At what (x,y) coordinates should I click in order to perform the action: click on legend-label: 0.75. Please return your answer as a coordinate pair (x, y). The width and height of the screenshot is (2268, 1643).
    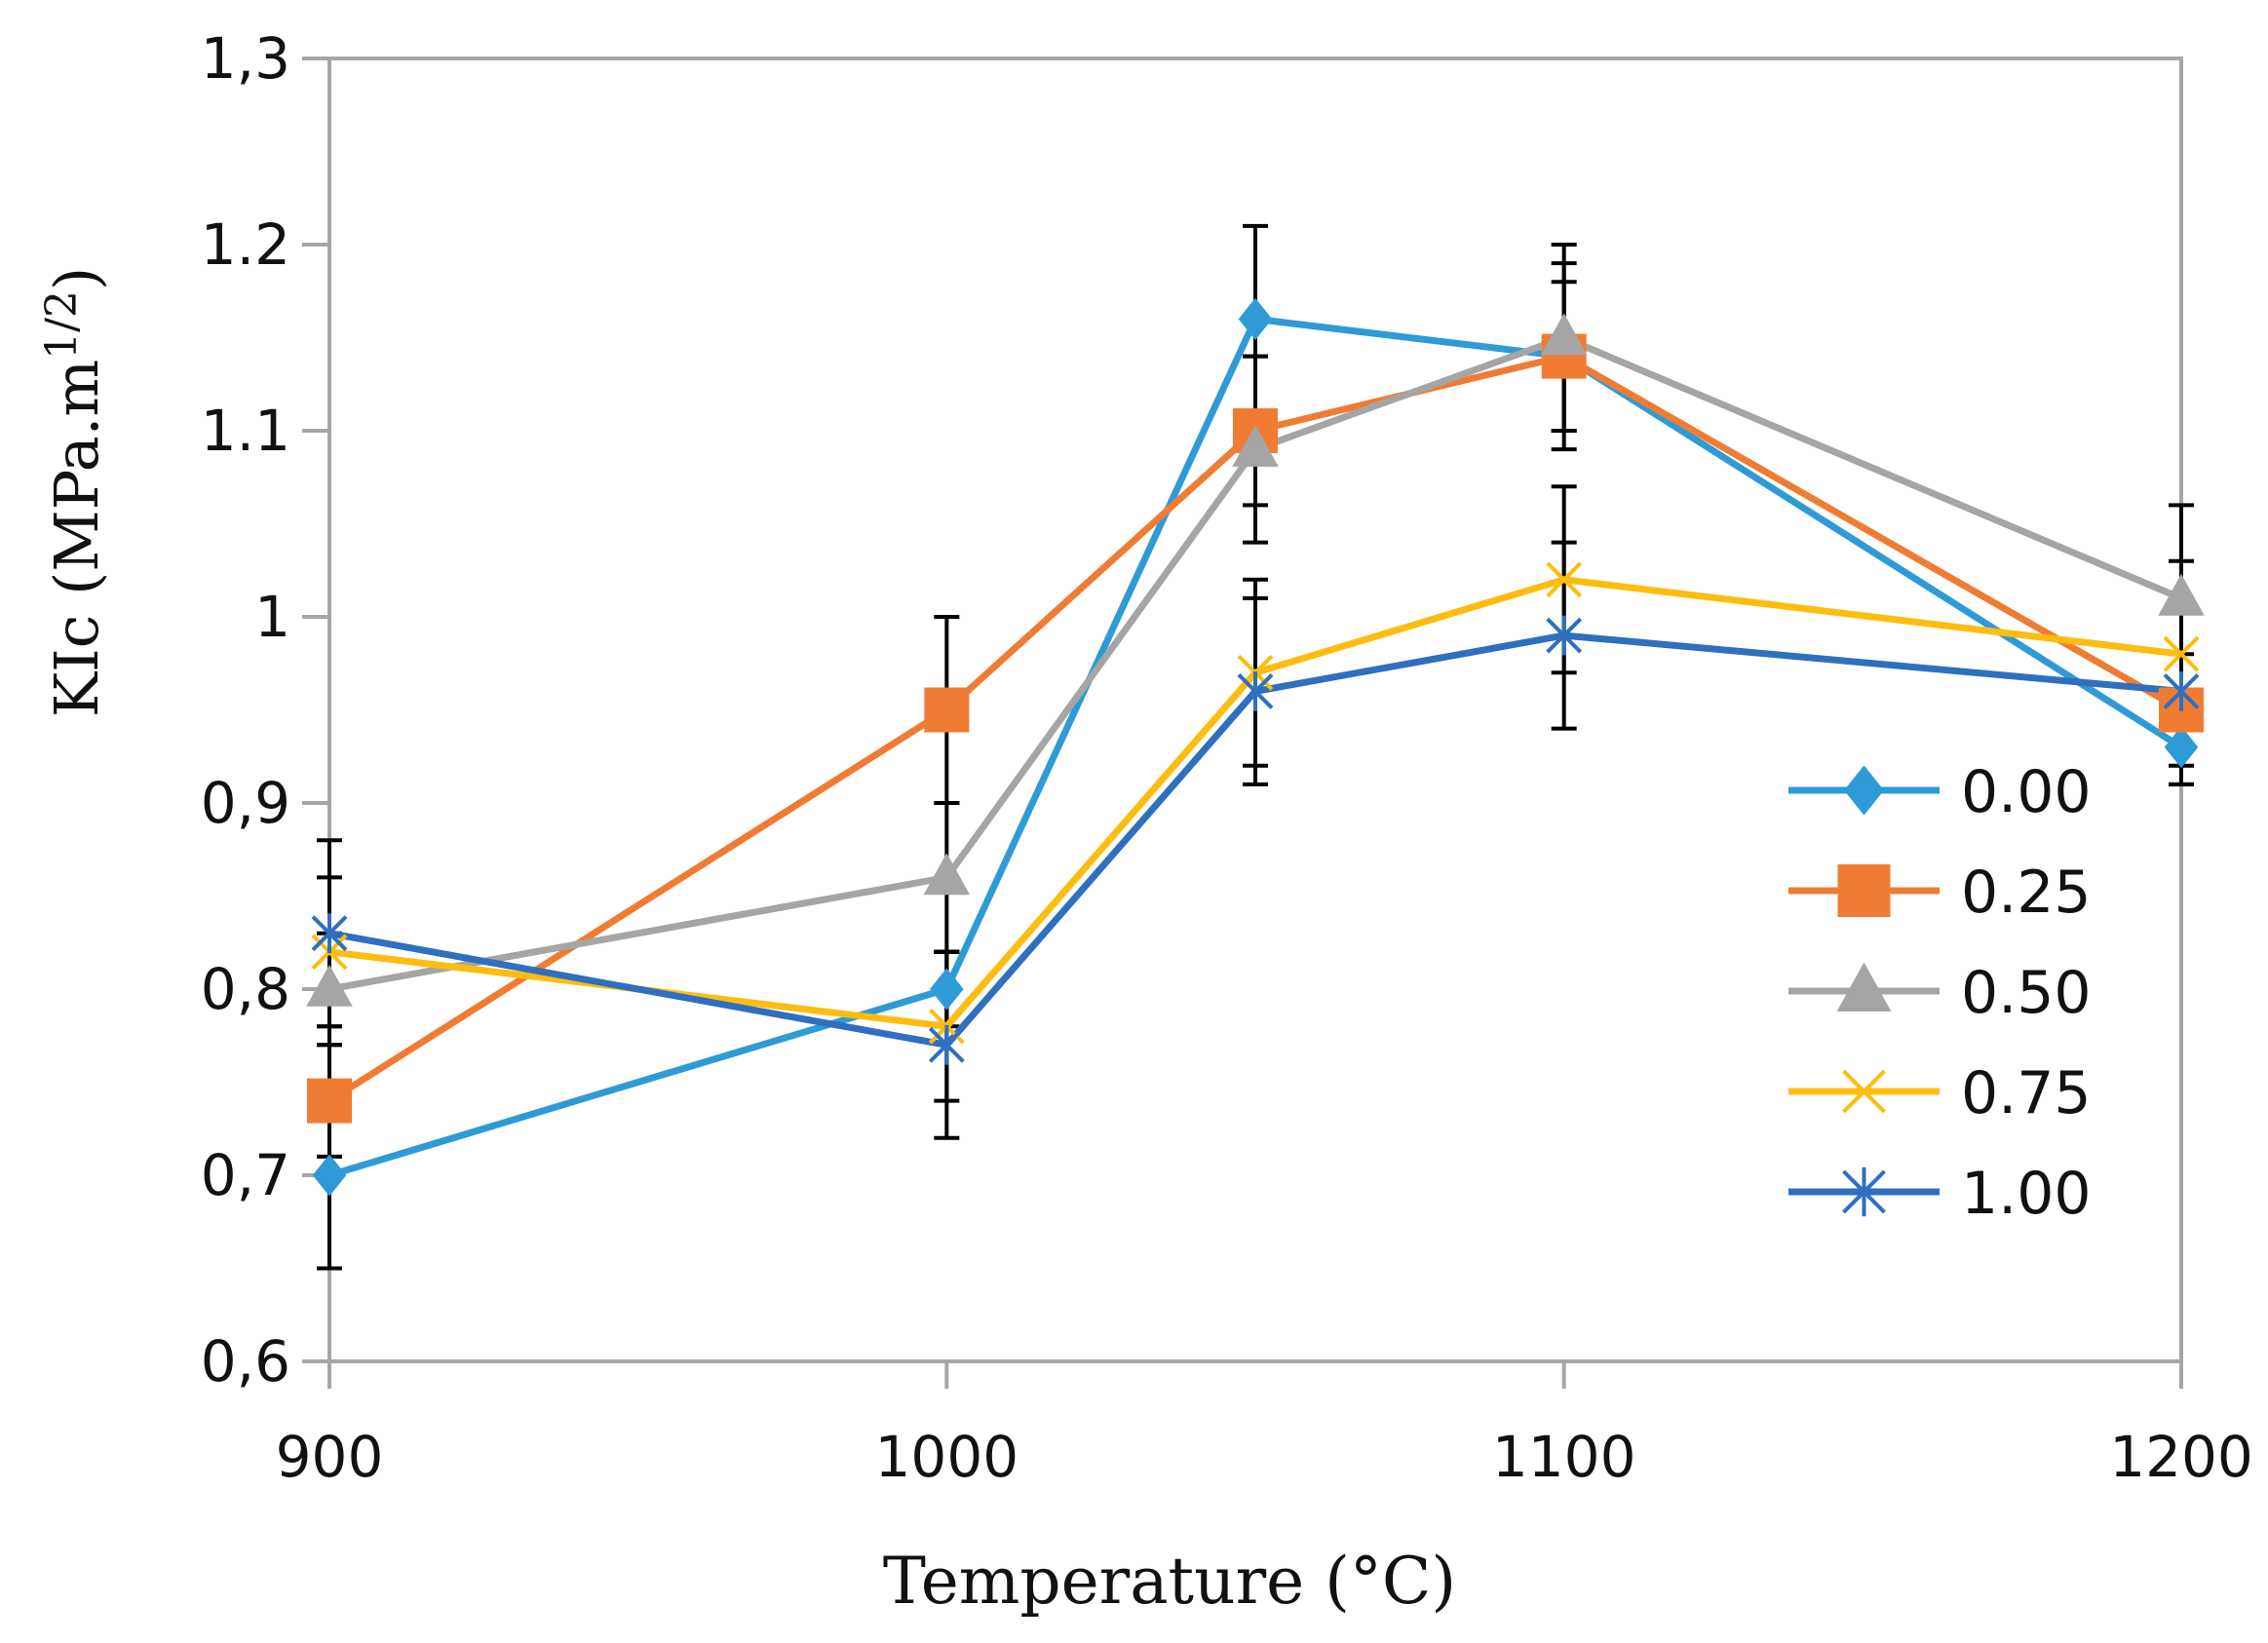
    Looking at the image, I should click on (2026, 1093).